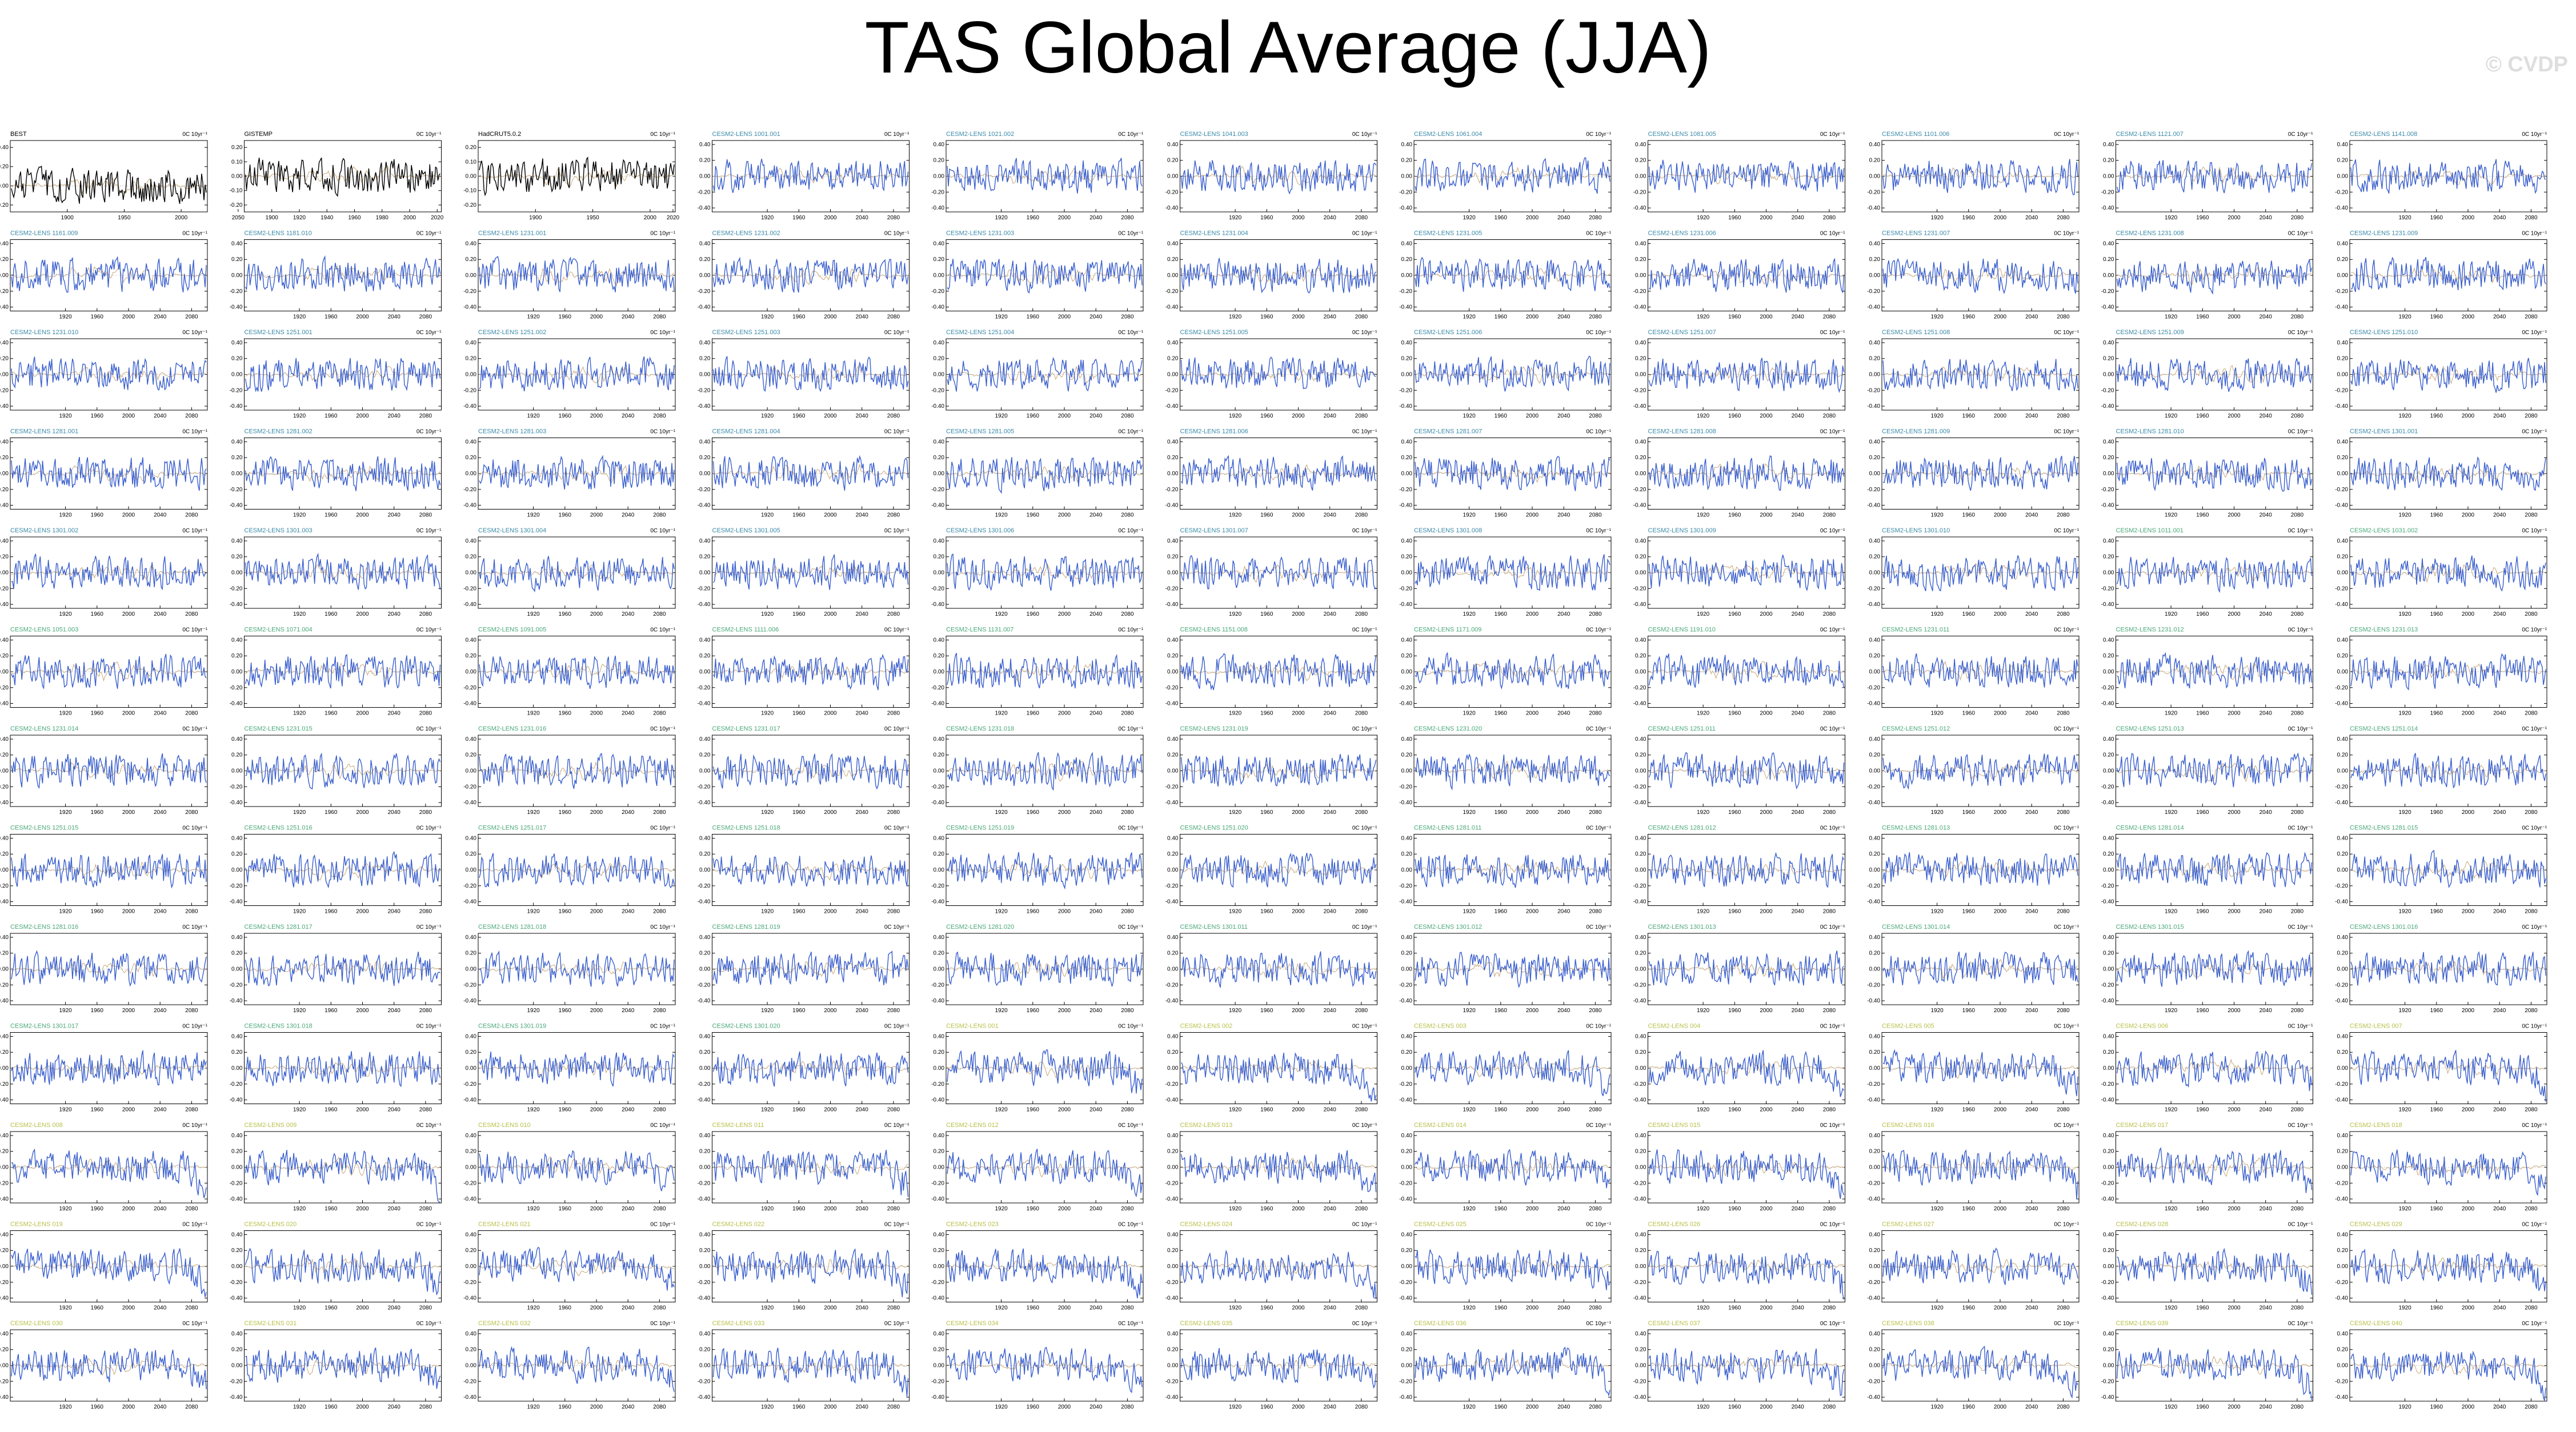  I want to click on ensemble-mean-line, so click(1045, 274).